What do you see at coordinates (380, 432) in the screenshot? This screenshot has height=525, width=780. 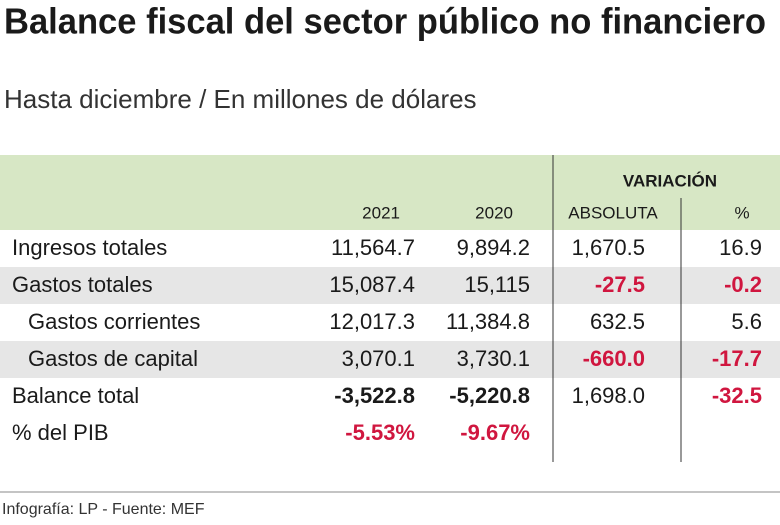 I see `cell: -5.53%` at bounding box center [380, 432].